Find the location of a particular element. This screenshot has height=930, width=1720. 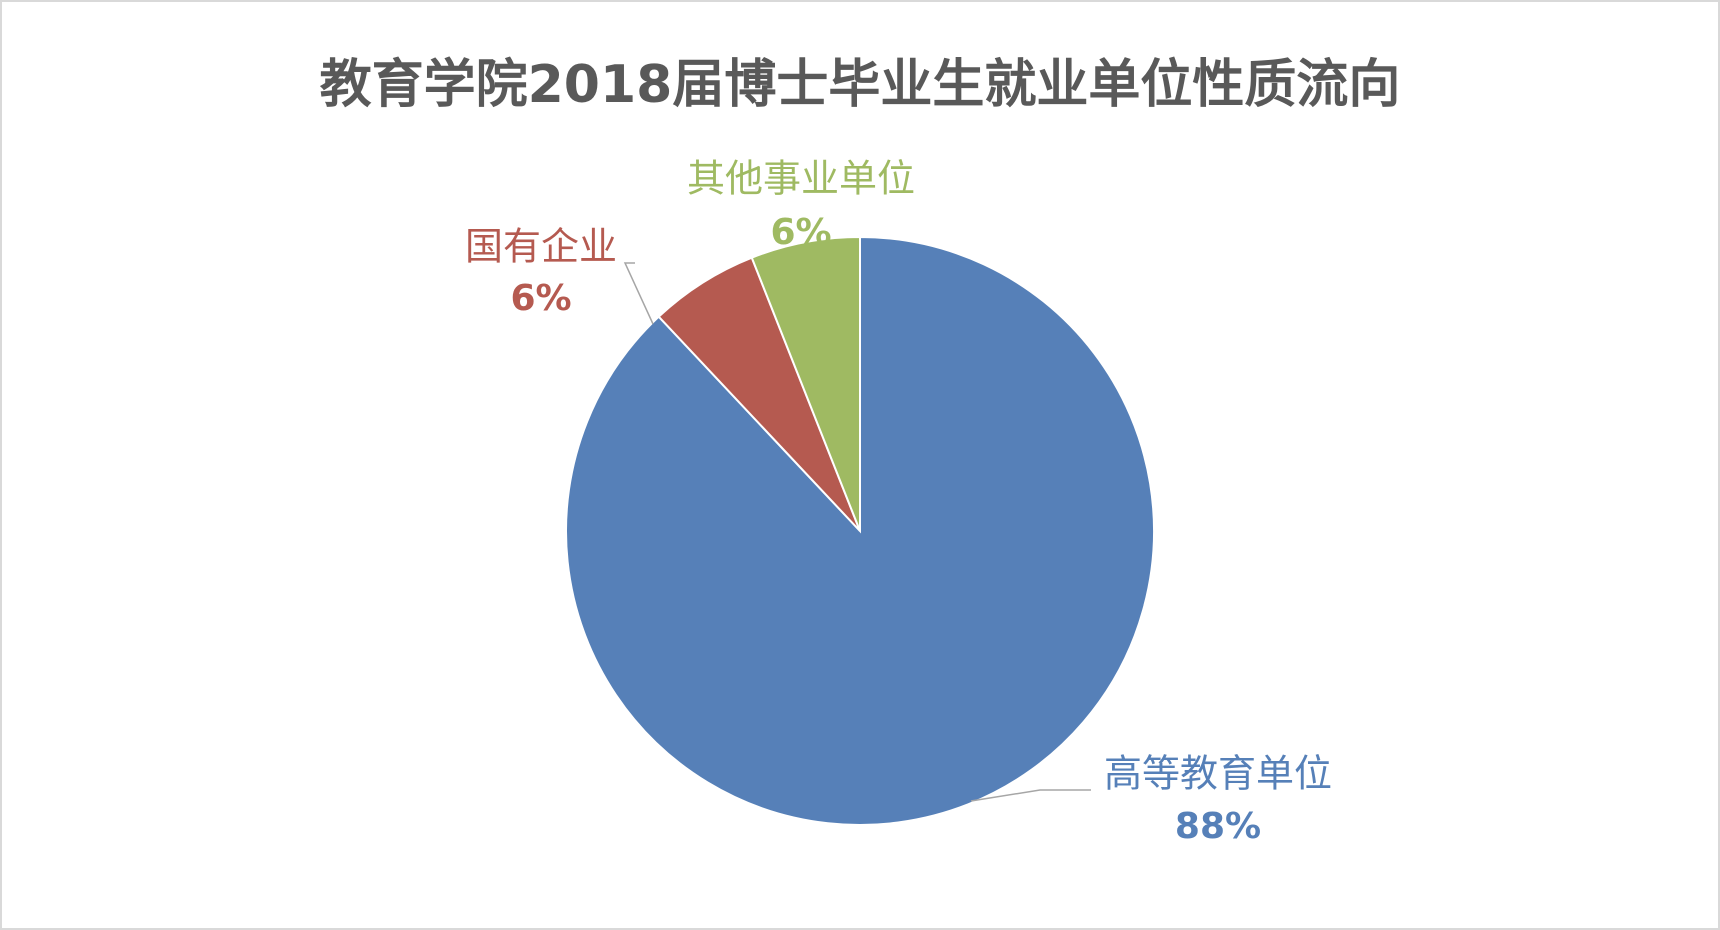

category-label: 高等教育单位 is located at coordinates (1218, 774).